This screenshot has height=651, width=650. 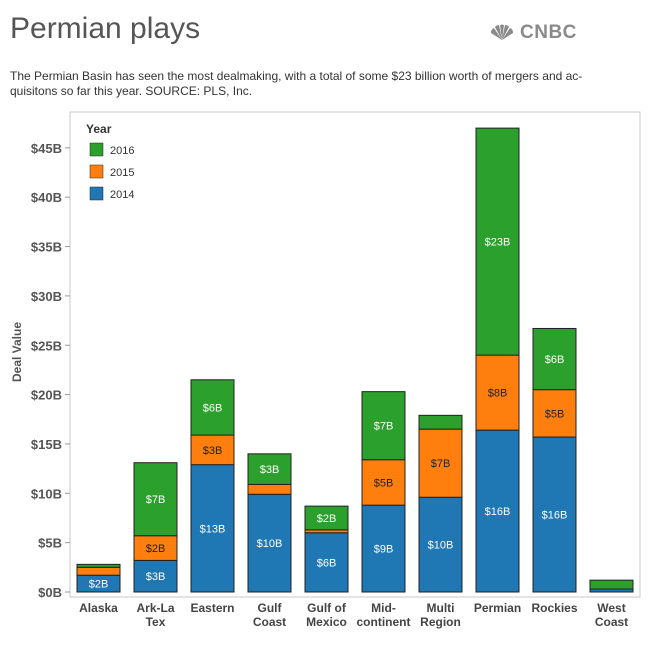 What do you see at coordinates (105, 28) in the screenshot?
I see `page-title: Permian plays` at bounding box center [105, 28].